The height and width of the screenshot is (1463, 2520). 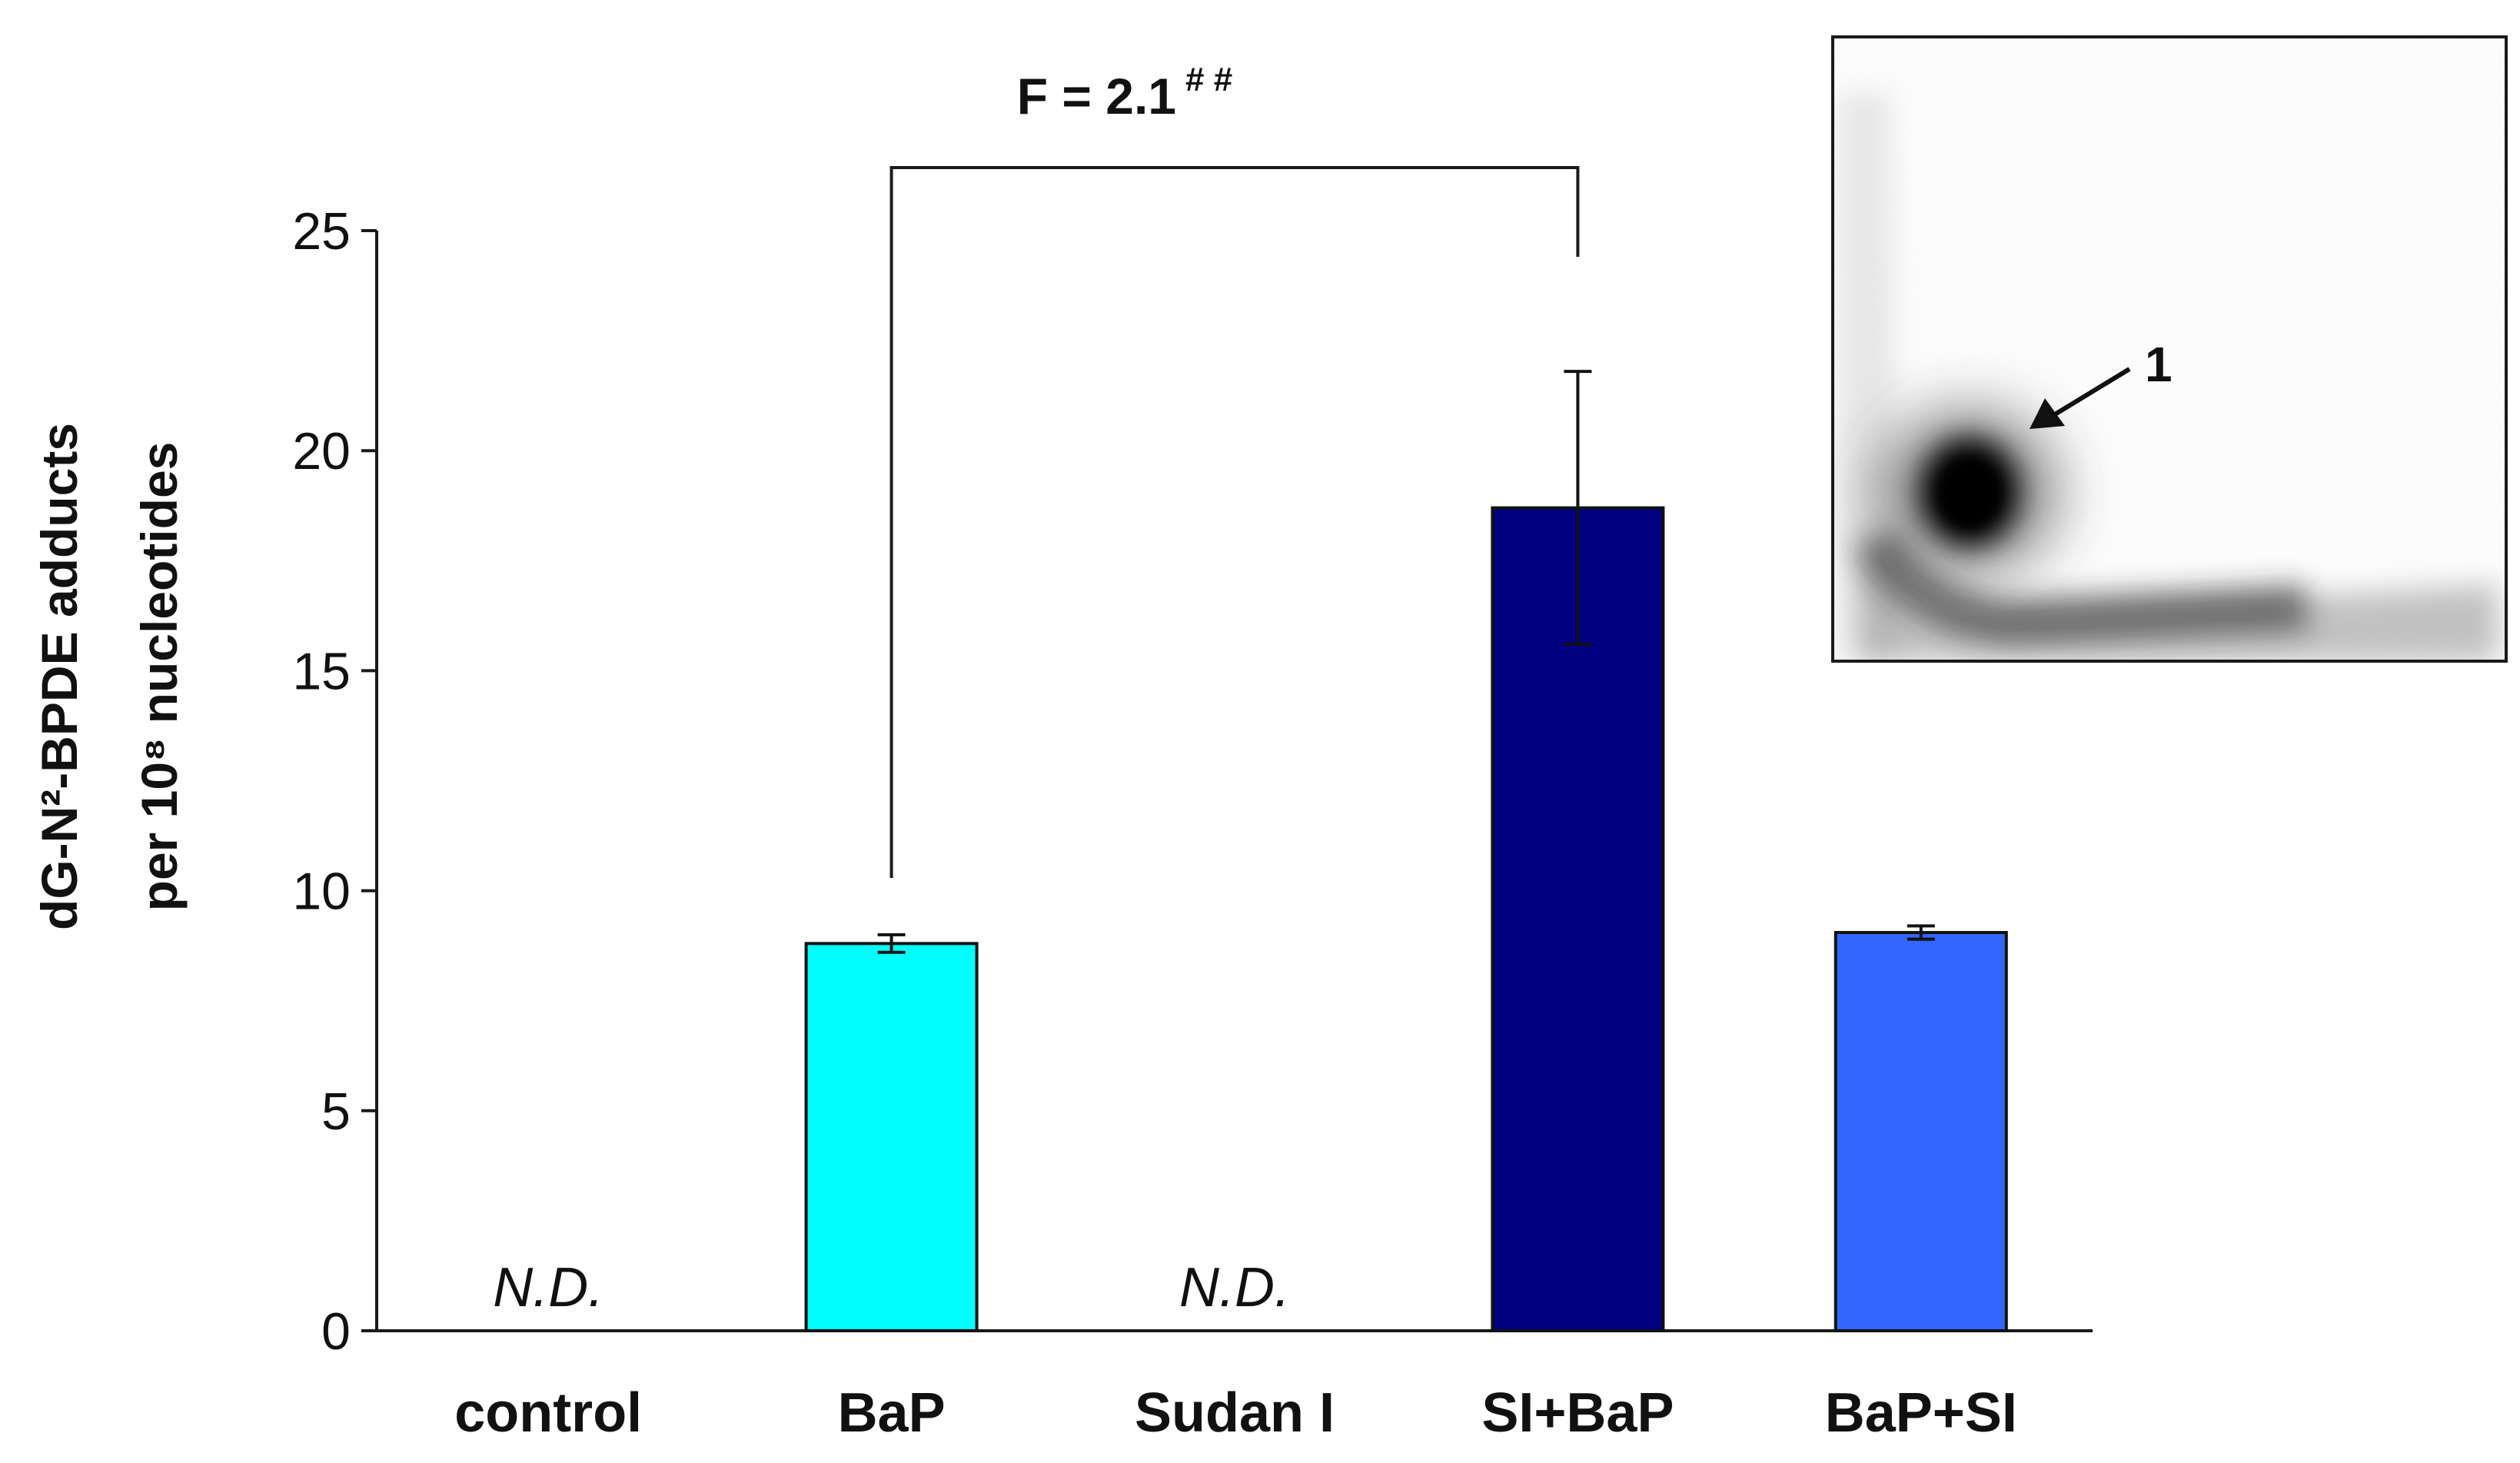 What do you see at coordinates (1209, 79) in the screenshot?
I see `significance-marker: # #` at bounding box center [1209, 79].